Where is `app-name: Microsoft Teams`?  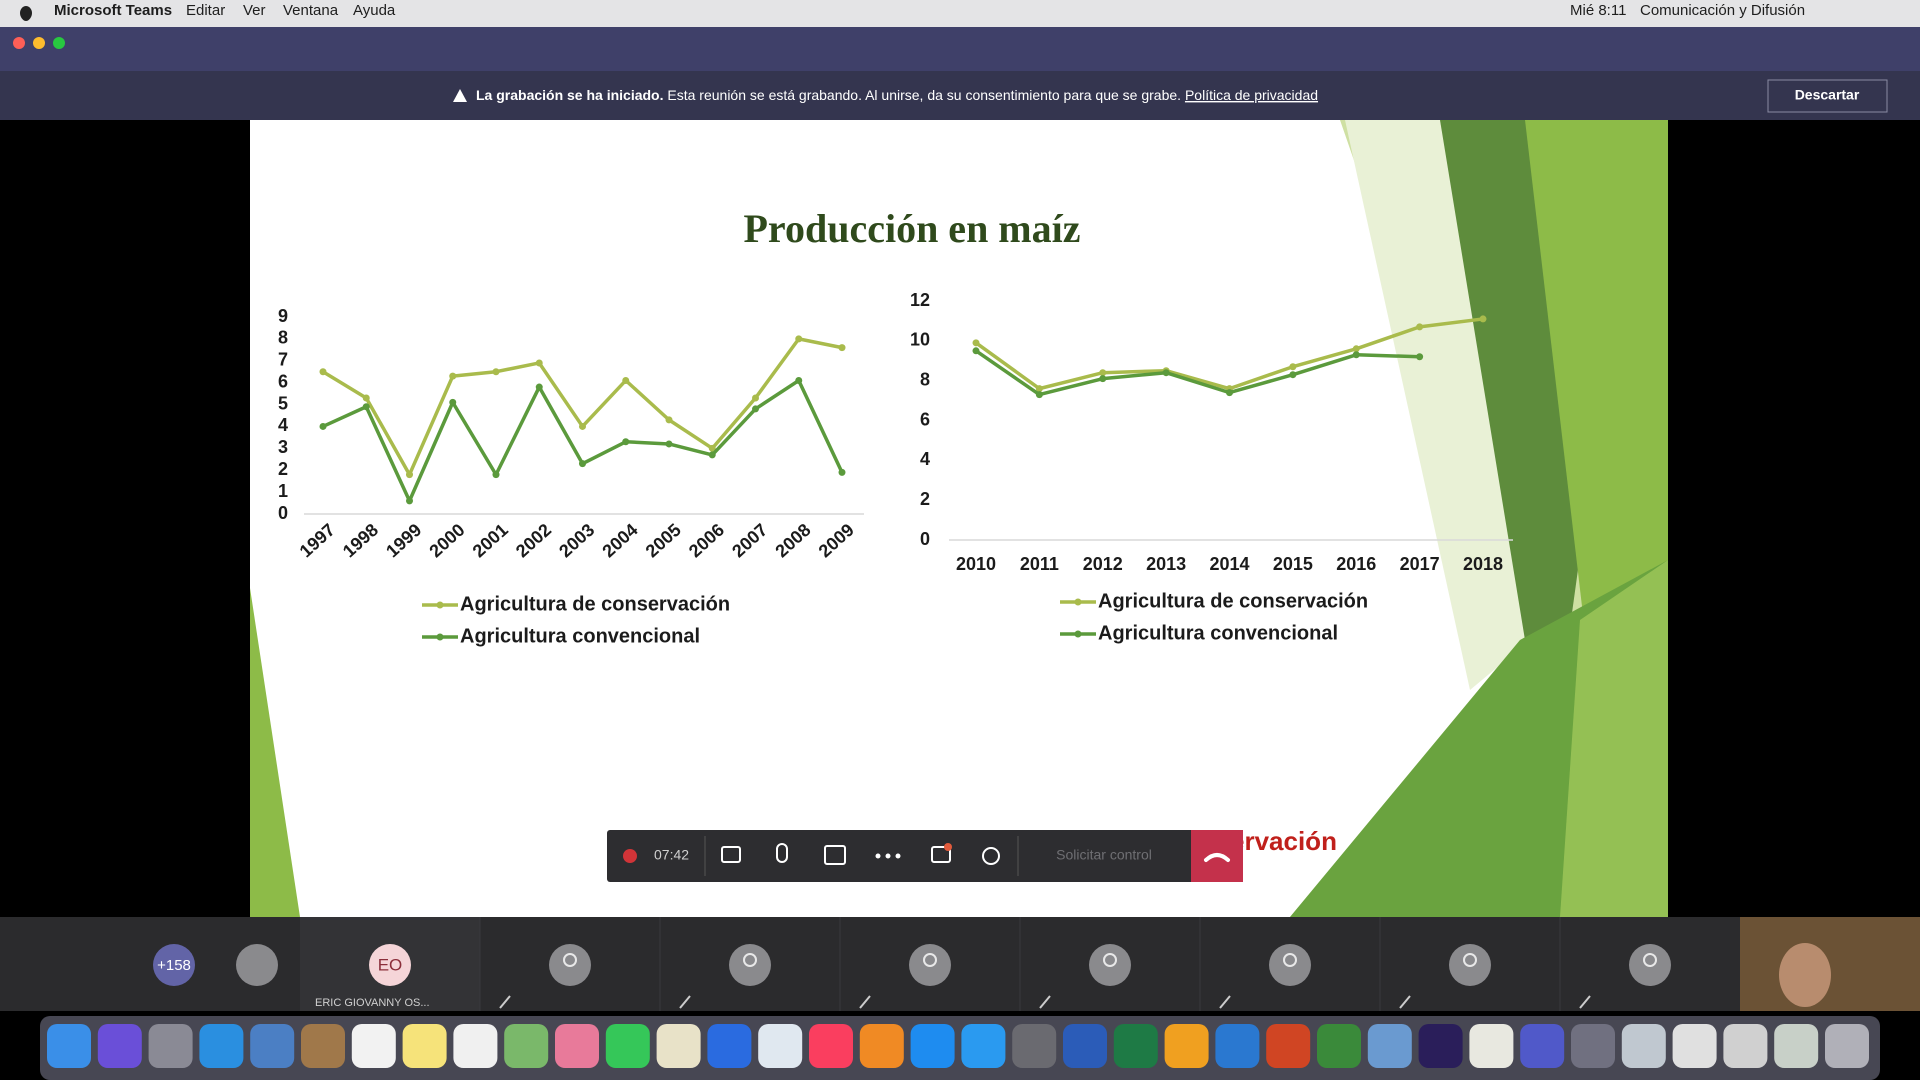 app-name: Microsoft Teams is located at coordinates (113, 10).